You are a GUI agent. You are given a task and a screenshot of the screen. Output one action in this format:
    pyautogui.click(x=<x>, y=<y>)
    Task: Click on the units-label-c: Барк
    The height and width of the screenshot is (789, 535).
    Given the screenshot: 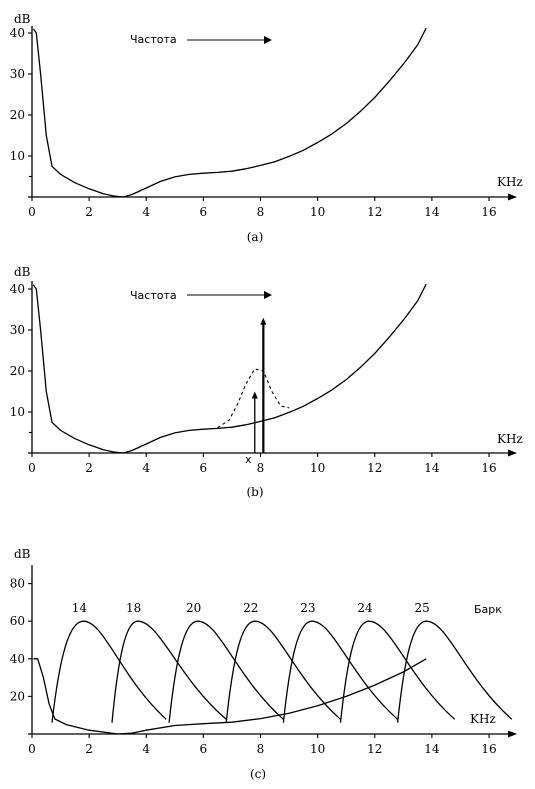 What is the action you would take?
    pyautogui.click(x=488, y=609)
    